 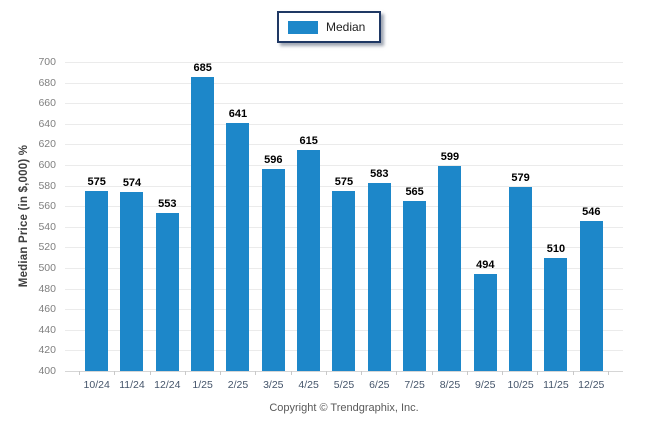 I want to click on y-axis-tick-label: 600, so click(x=47, y=165).